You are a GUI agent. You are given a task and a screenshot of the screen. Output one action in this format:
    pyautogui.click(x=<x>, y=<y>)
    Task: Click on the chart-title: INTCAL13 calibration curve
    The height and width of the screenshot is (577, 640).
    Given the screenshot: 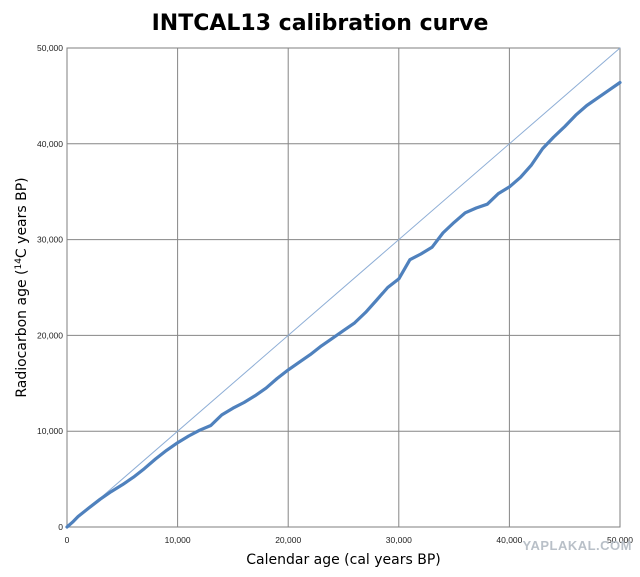 What is the action you would take?
    pyautogui.click(x=320, y=23)
    